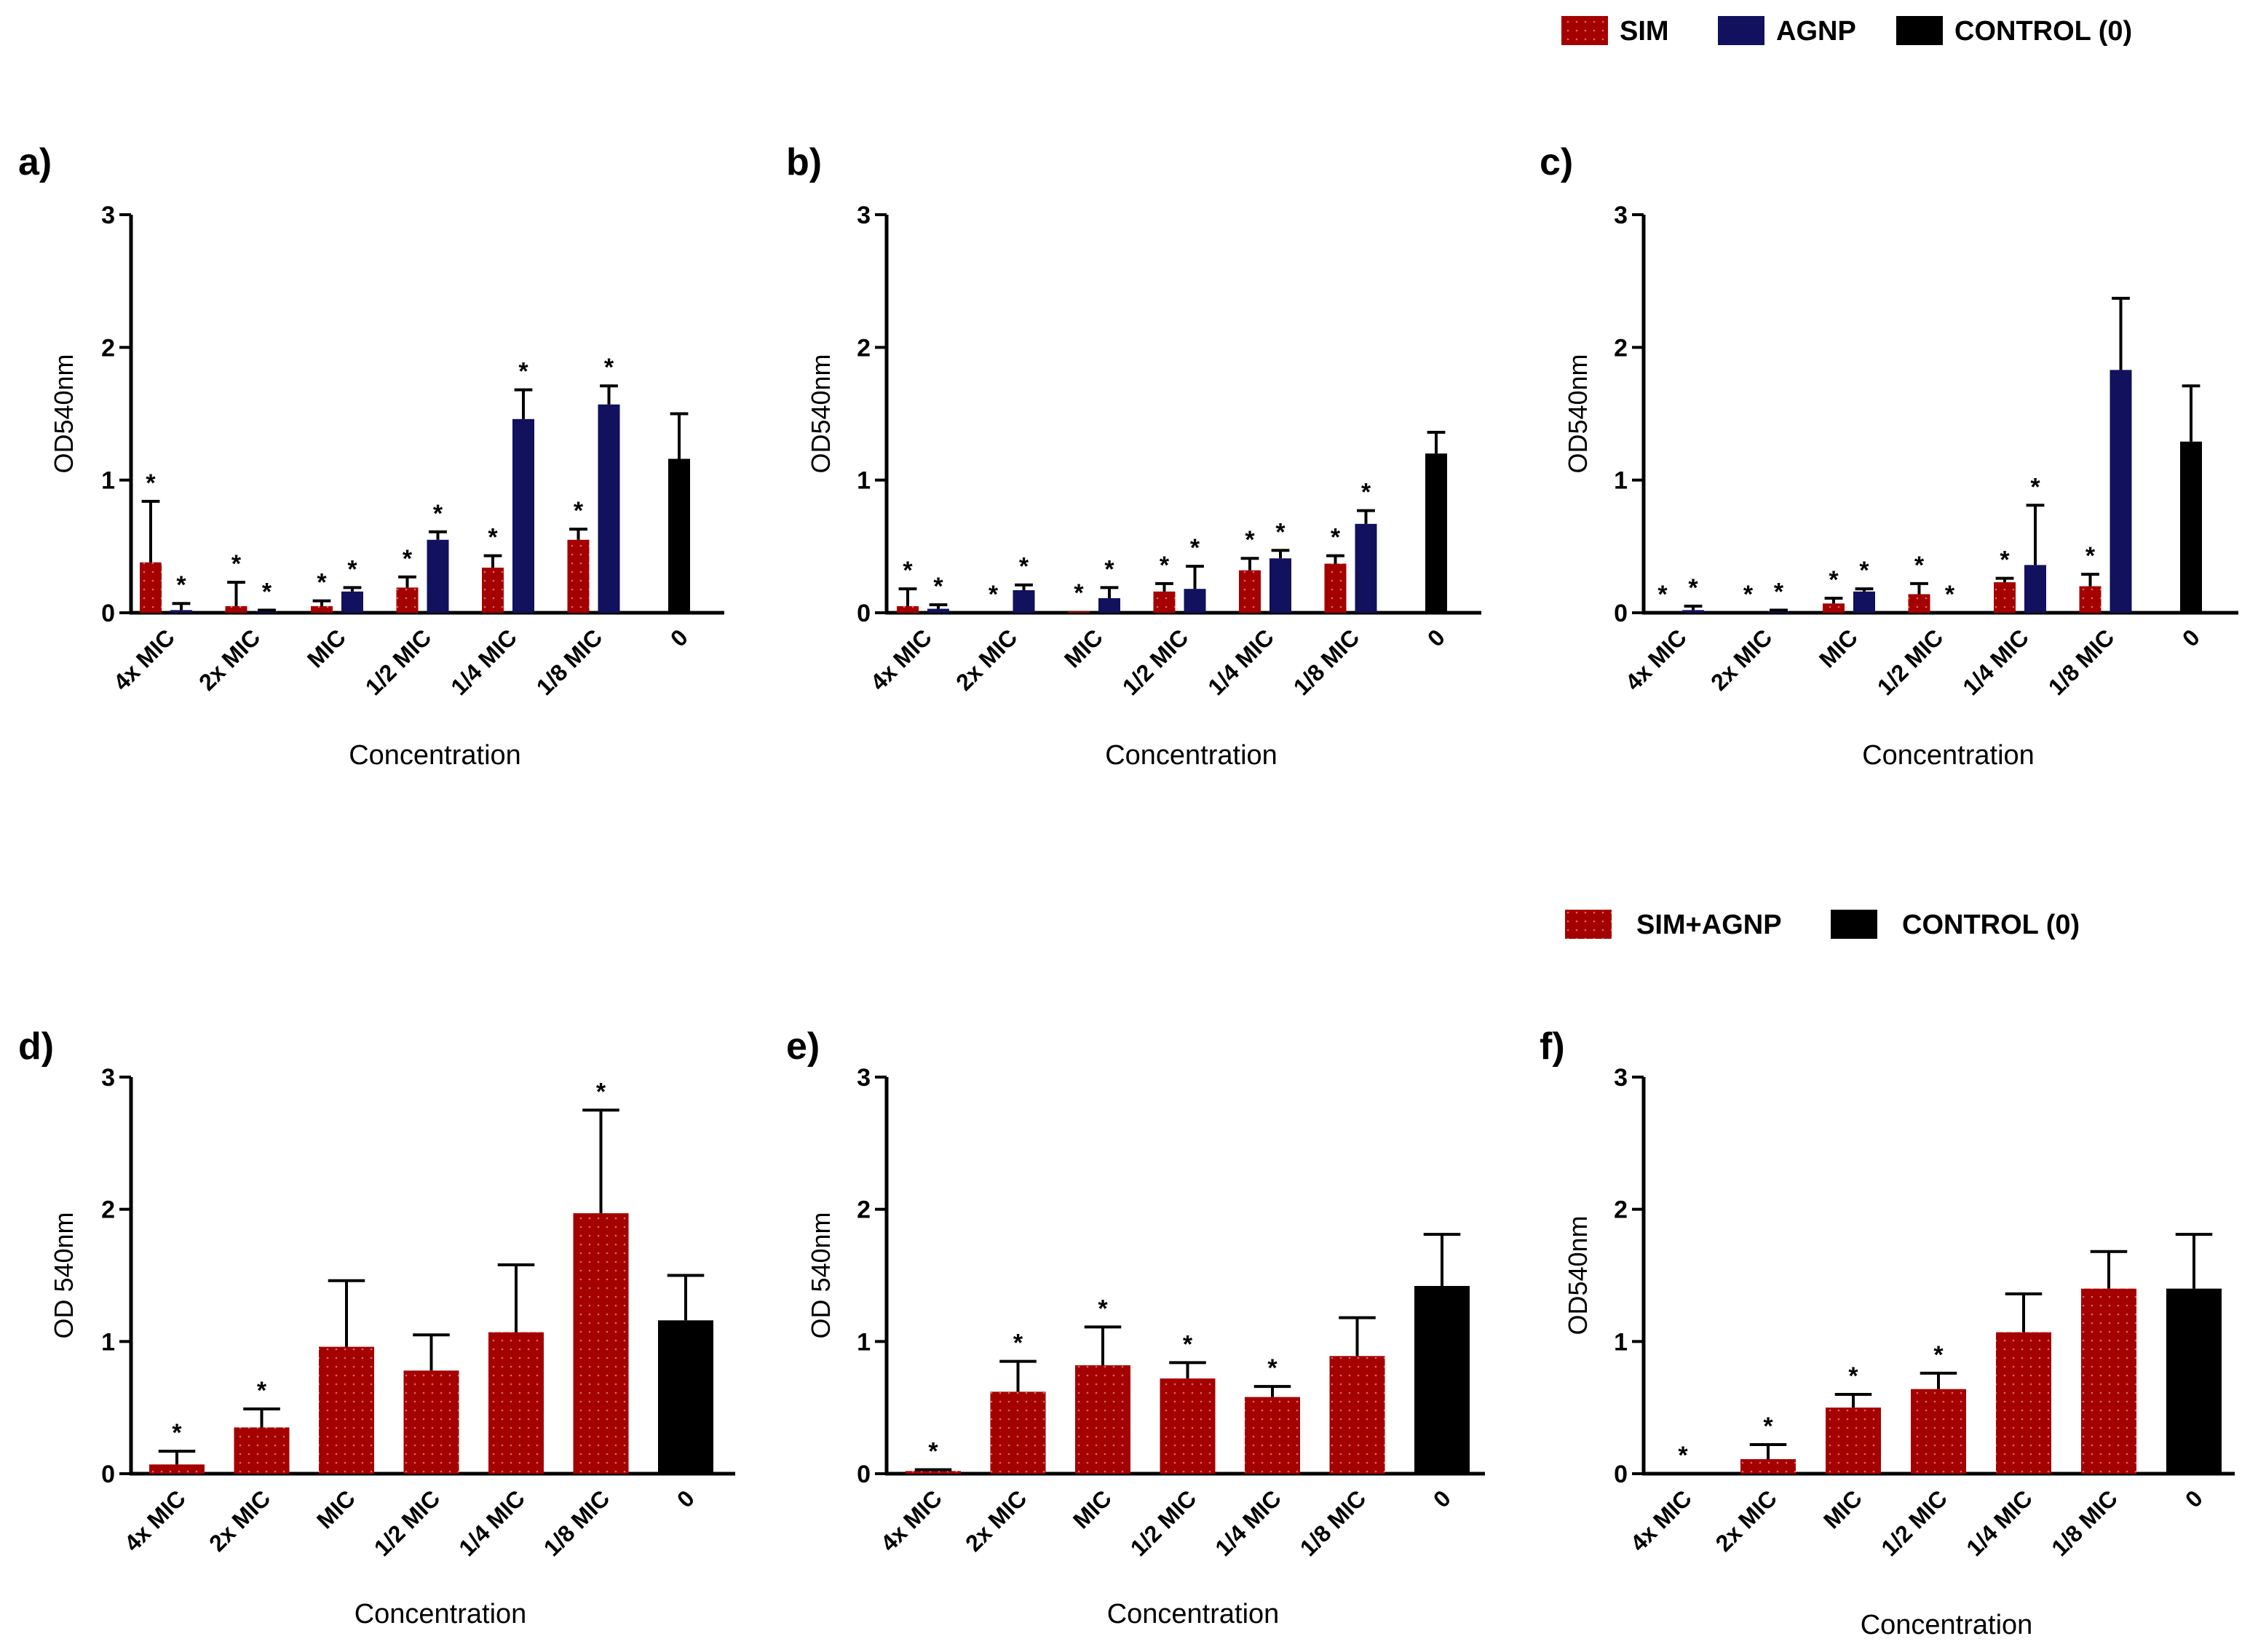 This screenshot has height=1652, width=2250. I want to click on y-axis-label: OD540nm, so click(1578, 1275).